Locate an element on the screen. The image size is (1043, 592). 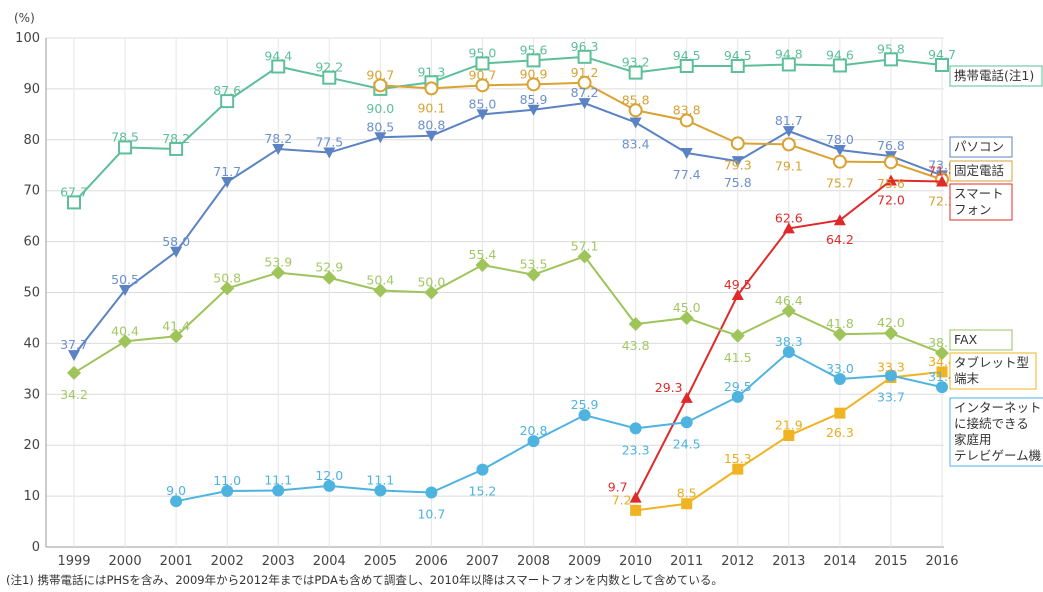
data-label: 42.0 is located at coordinates (891, 322).